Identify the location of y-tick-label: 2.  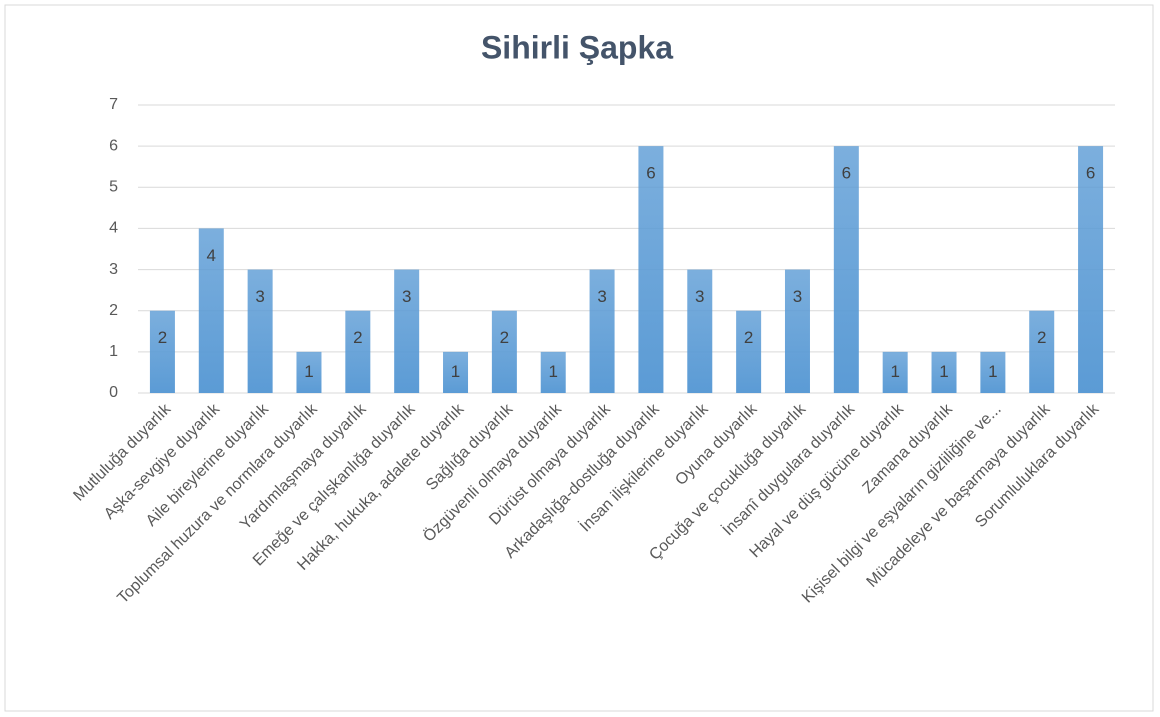
(113, 310).